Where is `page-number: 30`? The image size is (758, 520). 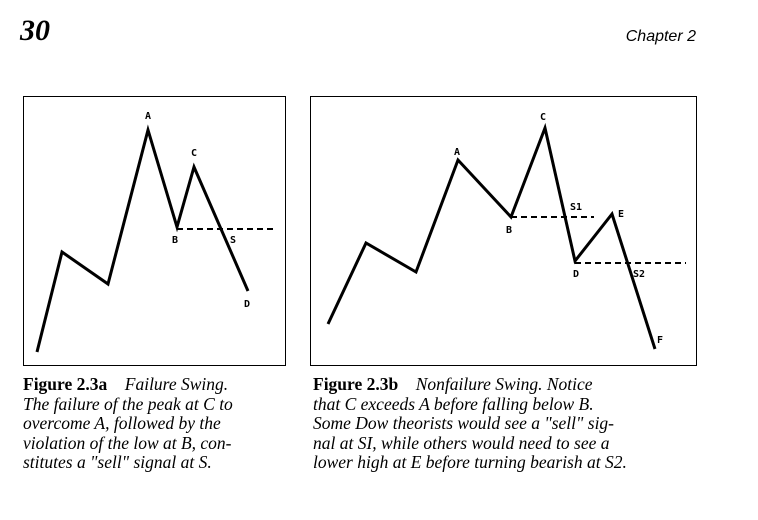 page-number: 30 is located at coordinates (35, 30).